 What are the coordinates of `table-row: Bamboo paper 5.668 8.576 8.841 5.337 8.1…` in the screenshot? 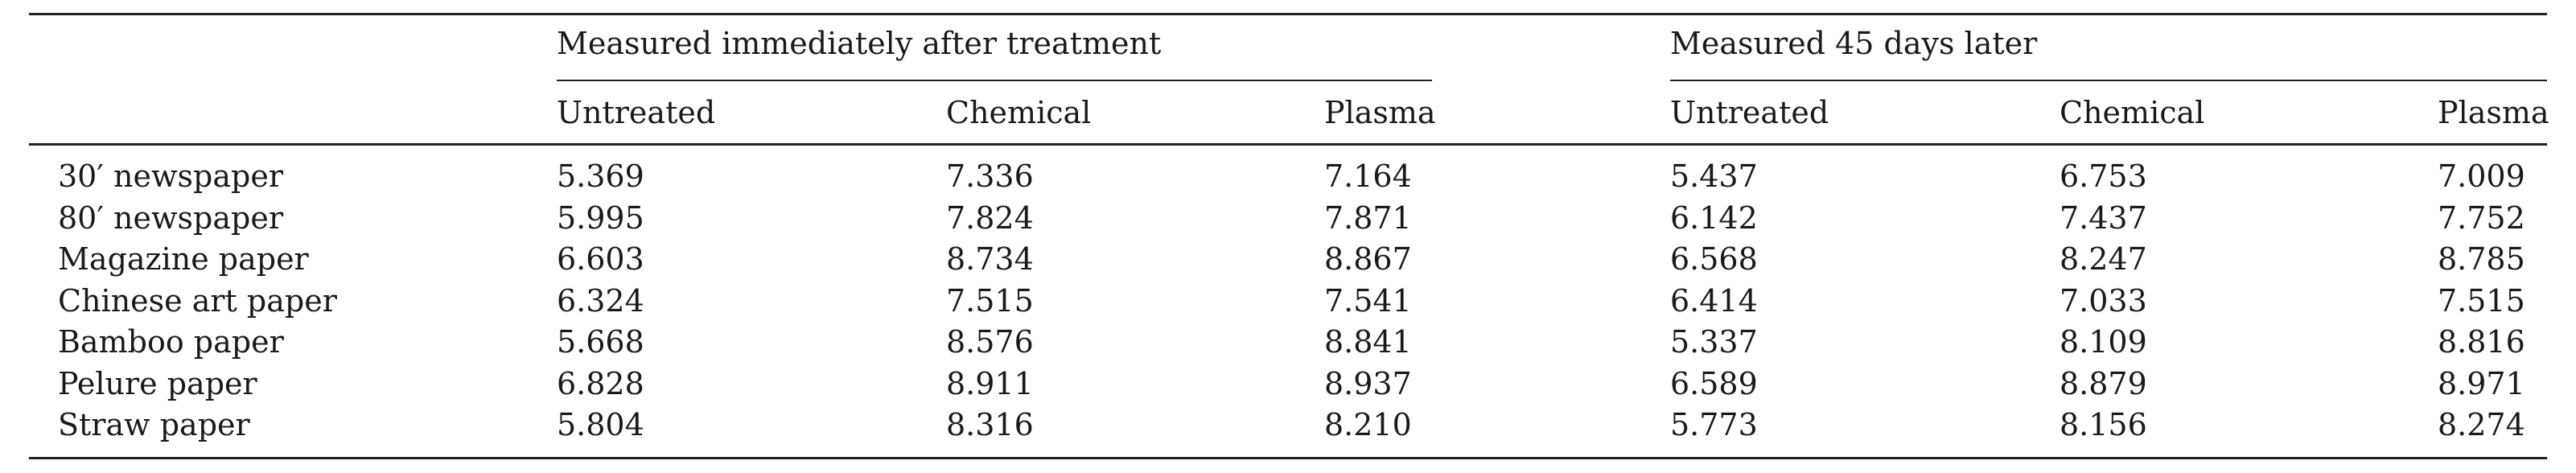 It's located at (1288, 341).